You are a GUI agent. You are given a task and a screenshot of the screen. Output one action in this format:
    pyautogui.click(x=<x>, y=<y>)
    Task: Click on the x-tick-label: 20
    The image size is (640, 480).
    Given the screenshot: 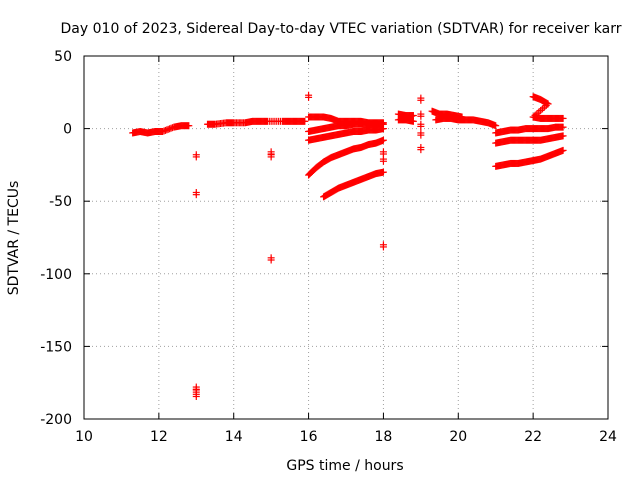 What is the action you would take?
    pyautogui.click(x=458, y=437)
    